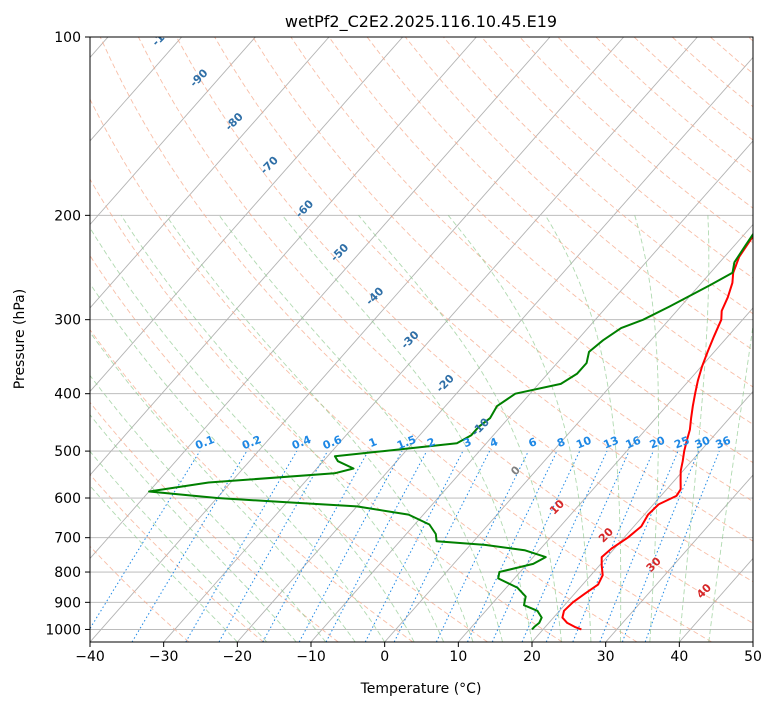 The image size is (775, 708). Describe the element at coordinates (67, 321) in the screenshot. I see `y-tick-label: 300` at that location.